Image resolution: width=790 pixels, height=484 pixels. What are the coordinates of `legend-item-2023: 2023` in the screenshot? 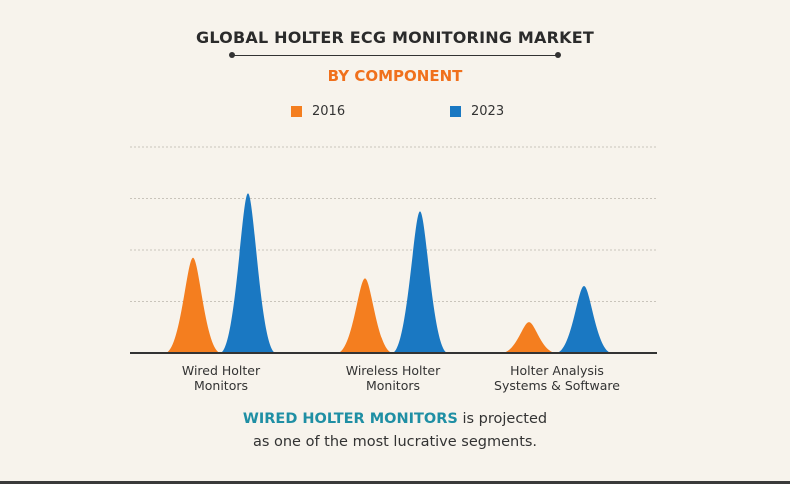 It's located at (477, 111).